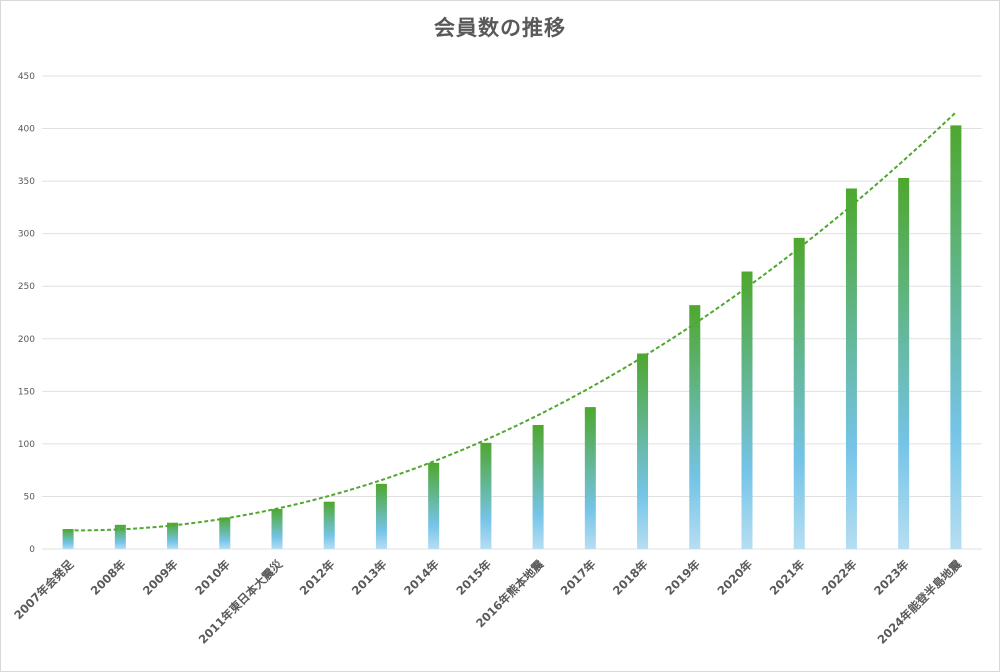  Describe the element at coordinates (26, 130) in the screenshot. I see `y-tick-label: 400` at that location.